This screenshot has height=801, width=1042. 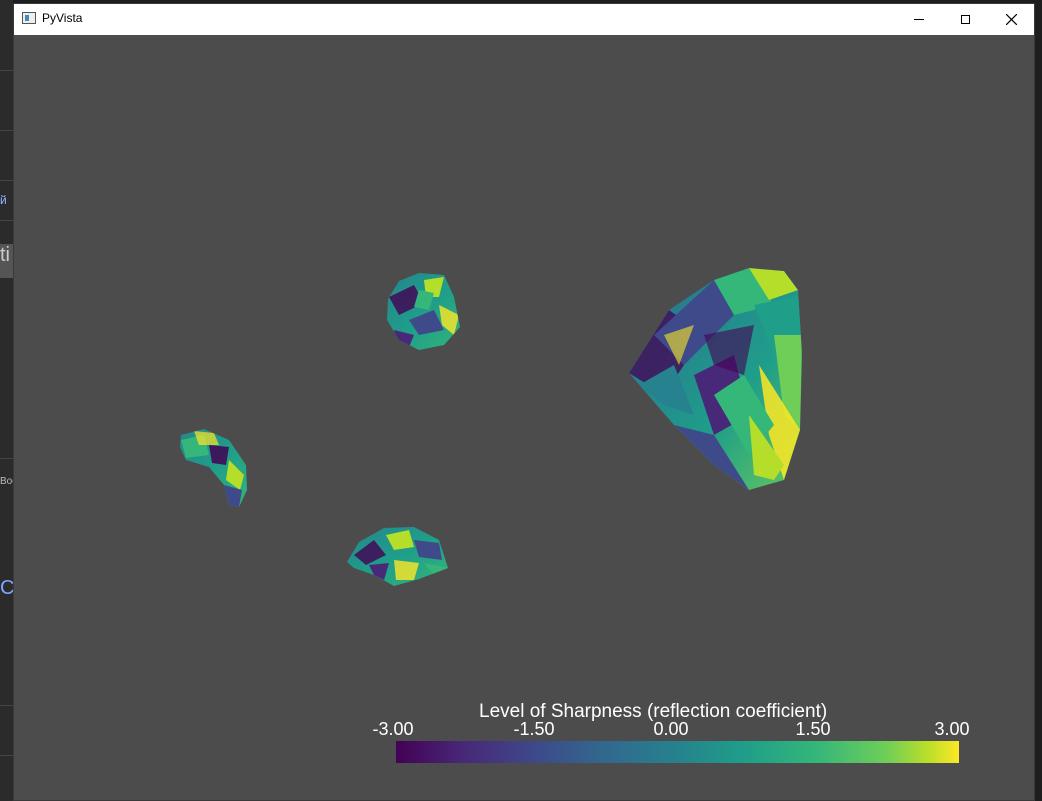 I want to click on app-icon, so click(x=29, y=18).